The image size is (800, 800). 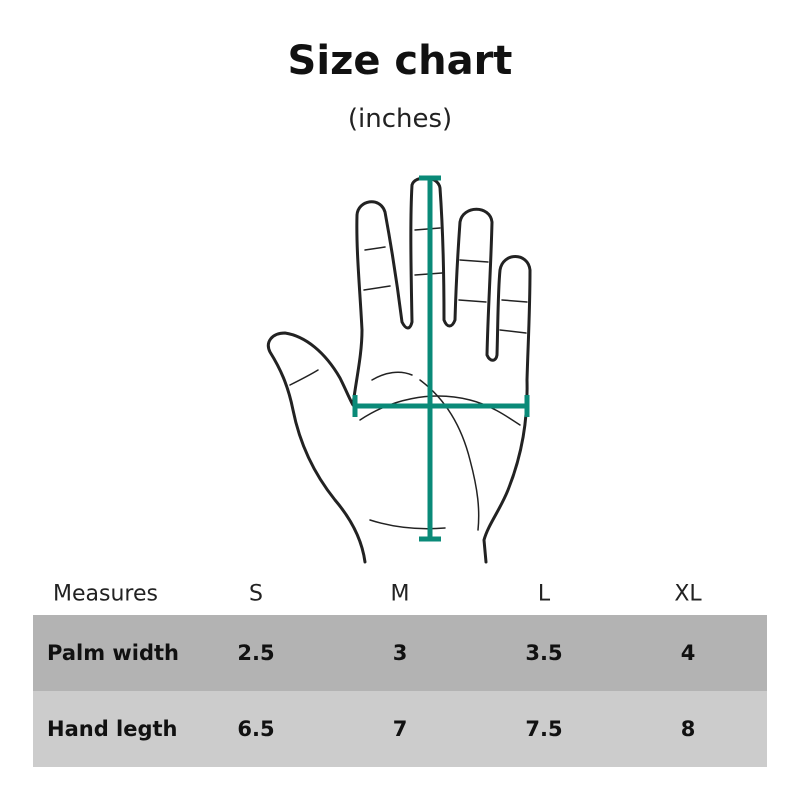 I want to click on table-row-palm-width: Palm width 2.5 3 3.5 4, so click(x=400, y=653).